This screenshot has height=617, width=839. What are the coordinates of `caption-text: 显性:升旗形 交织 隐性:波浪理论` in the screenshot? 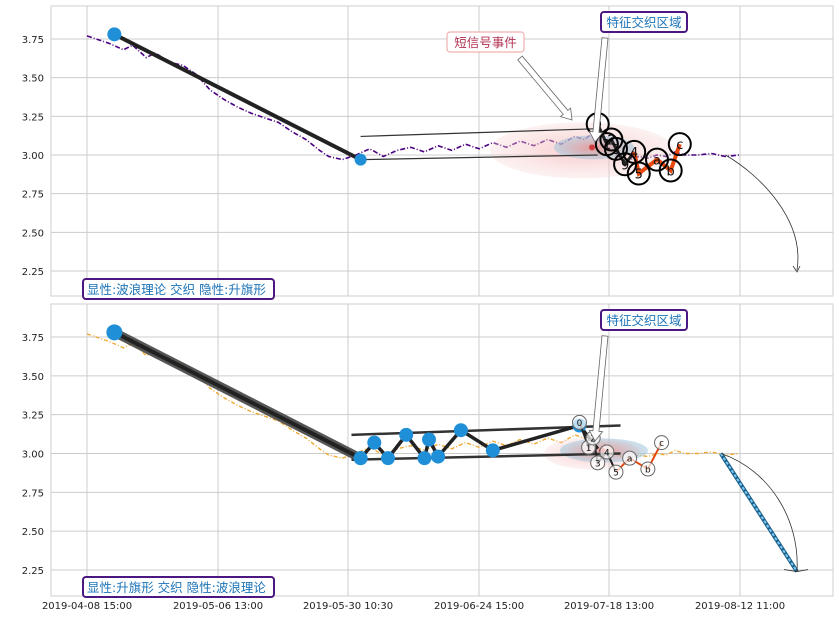 It's located at (176, 587).